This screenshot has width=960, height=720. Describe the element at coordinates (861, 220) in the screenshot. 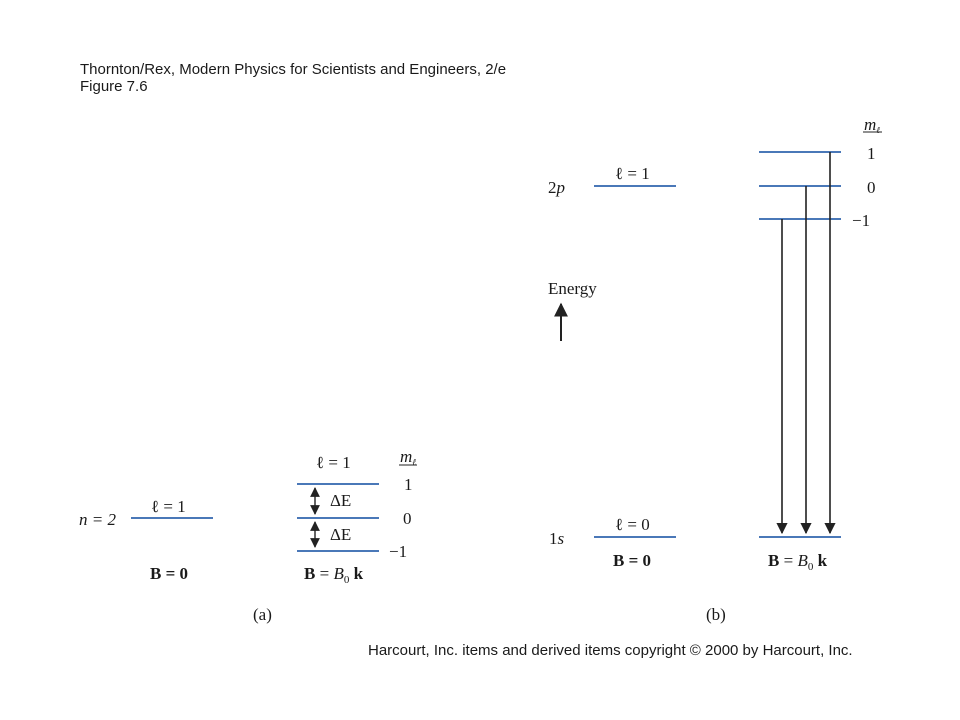

I see `ml-value-b-minus1: −1` at that location.